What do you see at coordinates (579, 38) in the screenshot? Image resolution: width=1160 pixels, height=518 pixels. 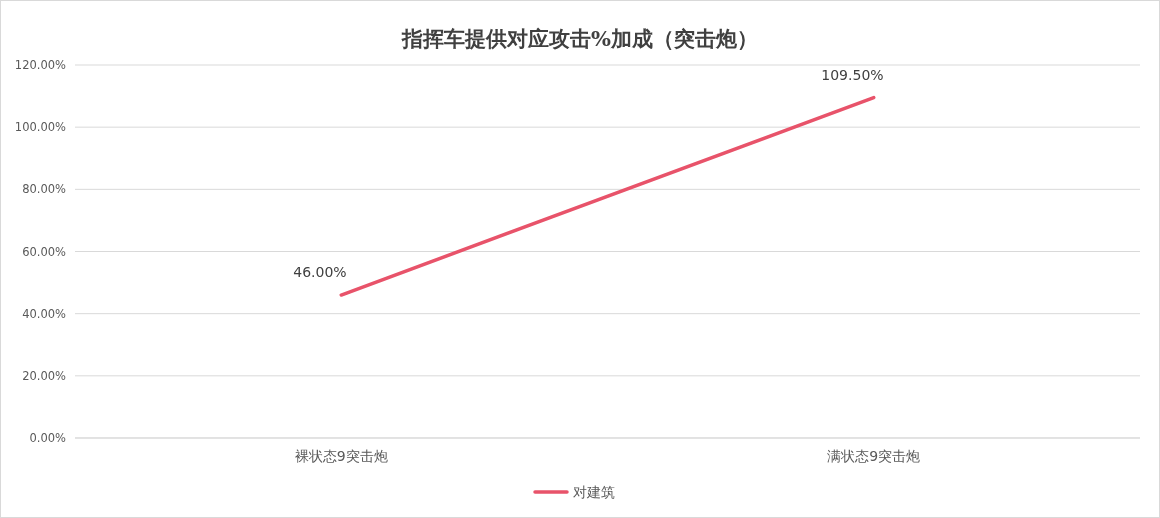 I see `chart-title: 指挥车提供对应攻击%加成（突击炮）` at bounding box center [579, 38].